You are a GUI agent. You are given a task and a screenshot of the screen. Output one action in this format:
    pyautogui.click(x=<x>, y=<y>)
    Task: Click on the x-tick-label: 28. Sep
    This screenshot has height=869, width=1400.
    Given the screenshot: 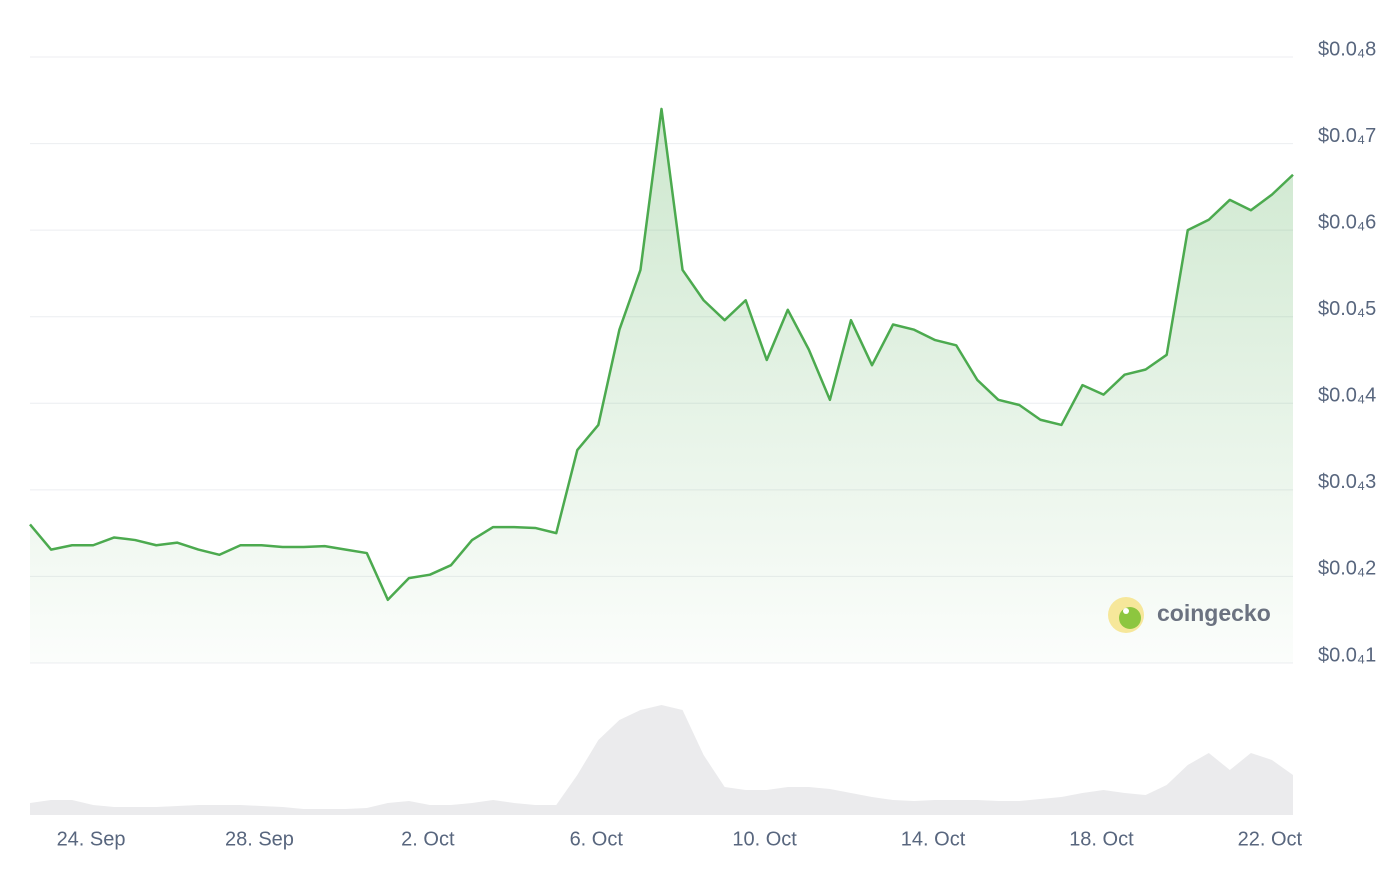 What is the action you would take?
    pyautogui.click(x=259, y=839)
    